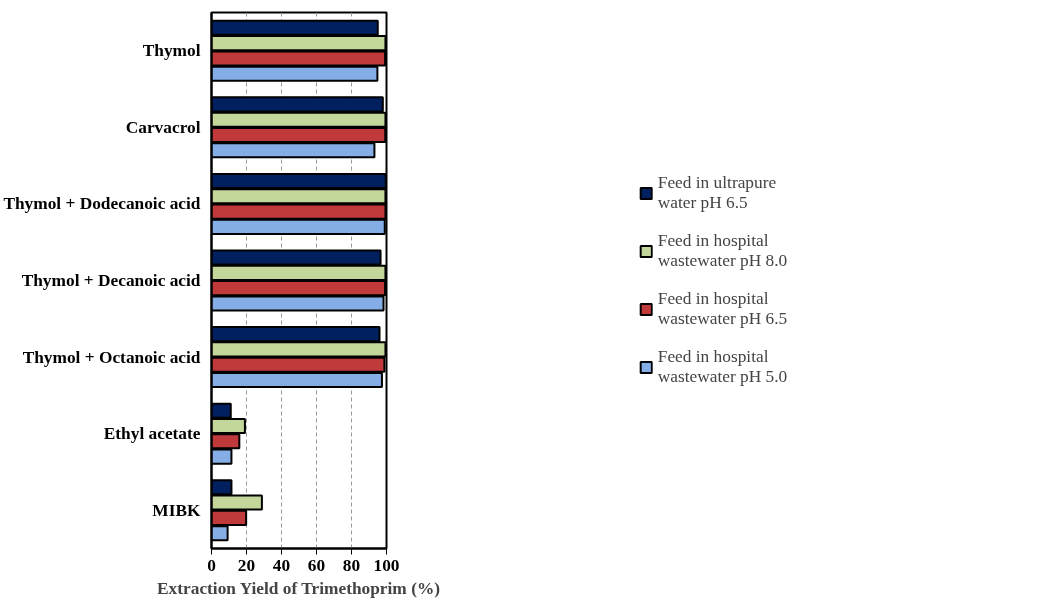 The height and width of the screenshot is (609, 1046). Describe the element at coordinates (111, 357) in the screenshot. I see `y-tick-label: Thymol + Octanoic acid` at that location.